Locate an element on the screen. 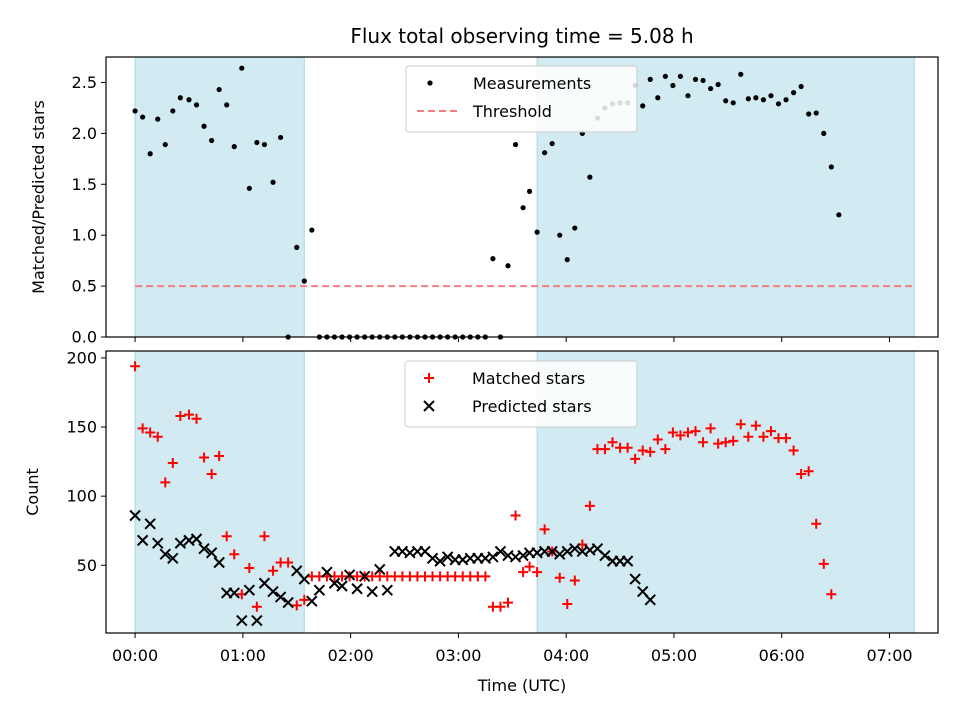 This screenshot has height=720, width=960. x-tick-label: 05:00 is located at coordinates (674, 655).